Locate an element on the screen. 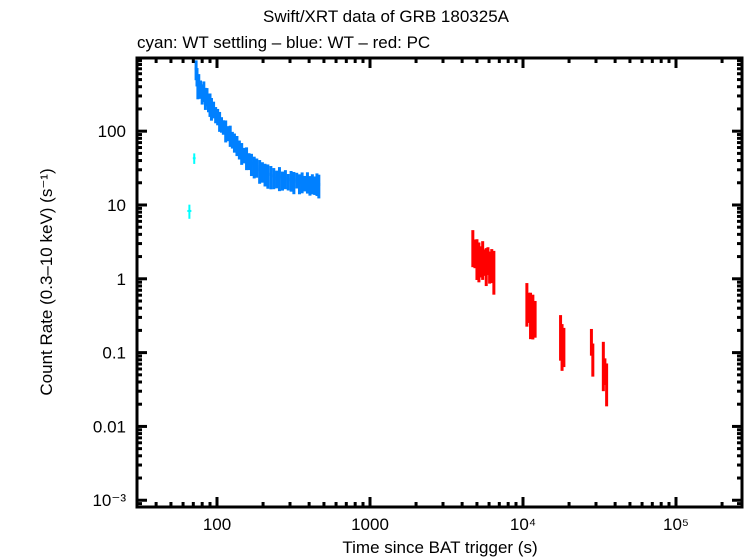 The width and height of the screenshot is (746, 558). y-tick-label: 0.1 is located at coordinates (114, 353).